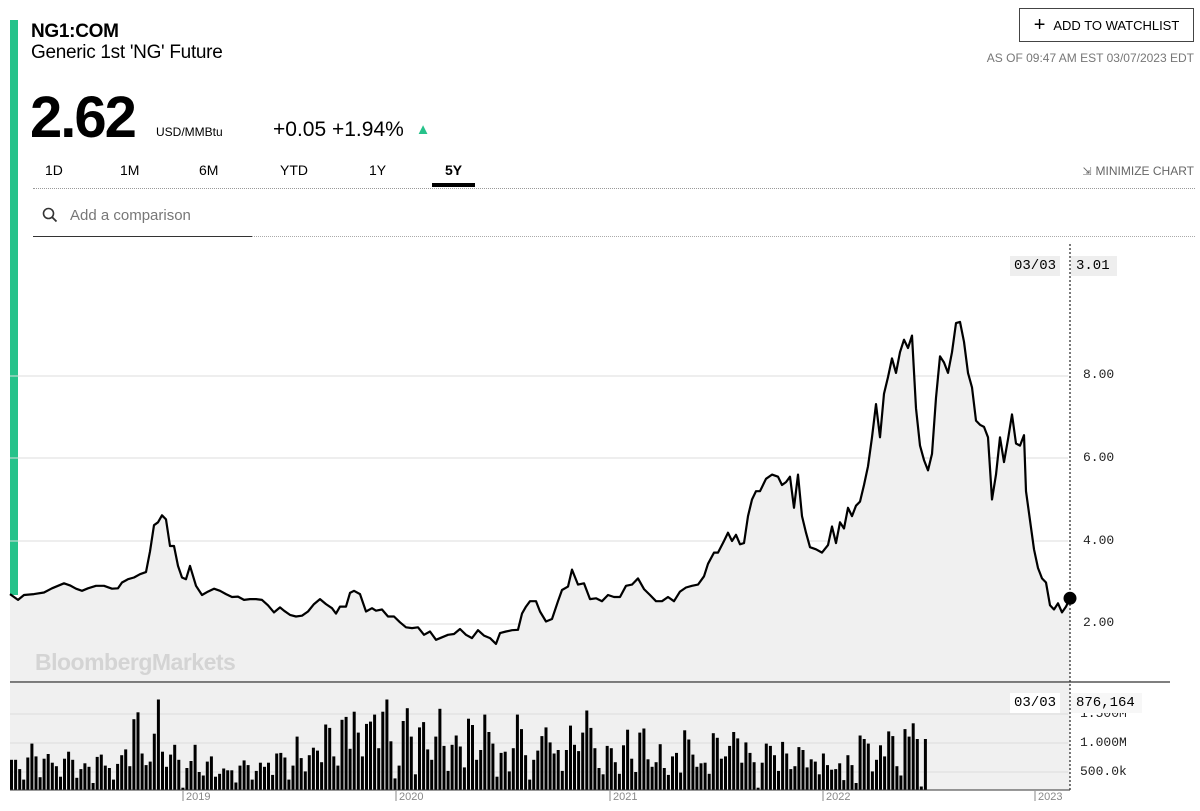 The width and height of the screenshot is (1200, 811). What do you see at coordinates (378, 170) in the screenshot?
I see `tab-1y: 1Y` at bounding box center [378, 170].